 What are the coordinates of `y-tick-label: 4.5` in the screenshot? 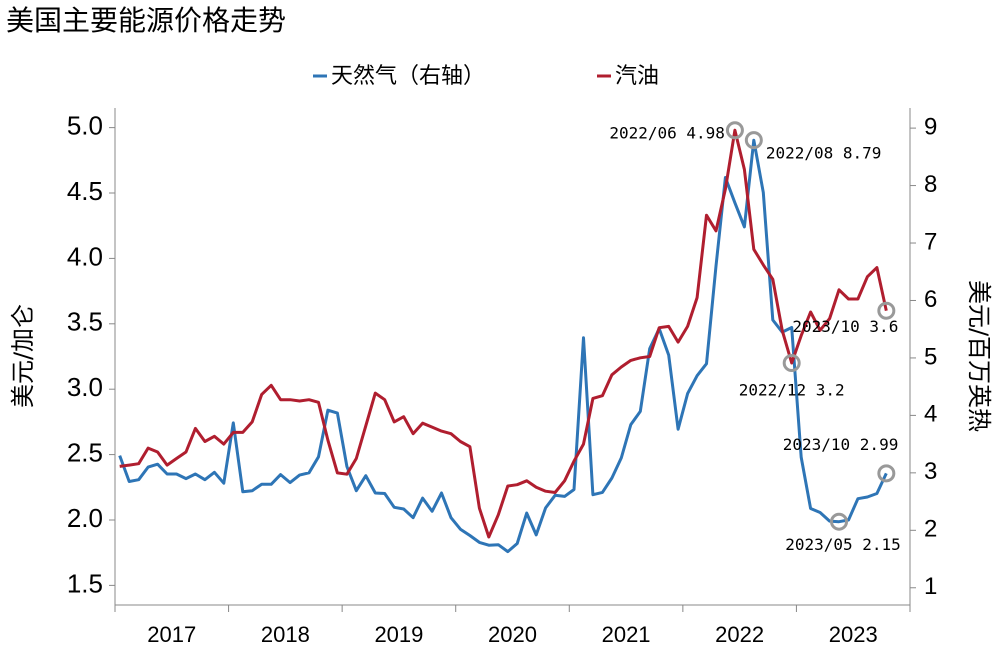 It's located at (85, 191).